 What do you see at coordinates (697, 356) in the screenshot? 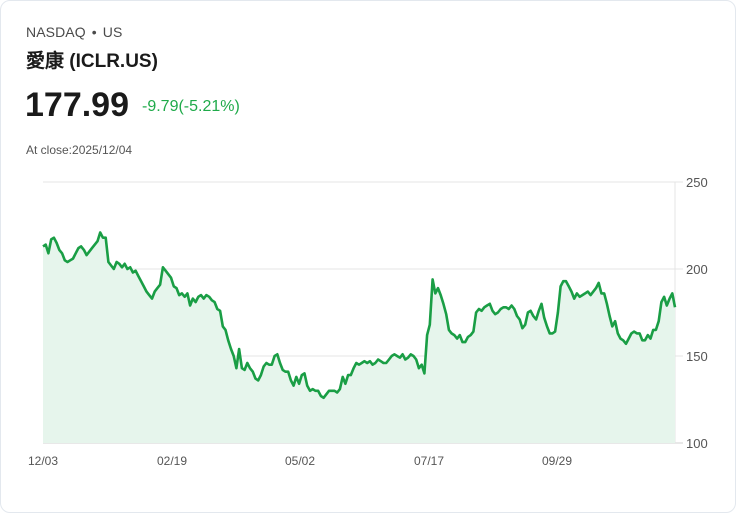
I see `y-tick-label: 150` at bounding box center [697, 356].